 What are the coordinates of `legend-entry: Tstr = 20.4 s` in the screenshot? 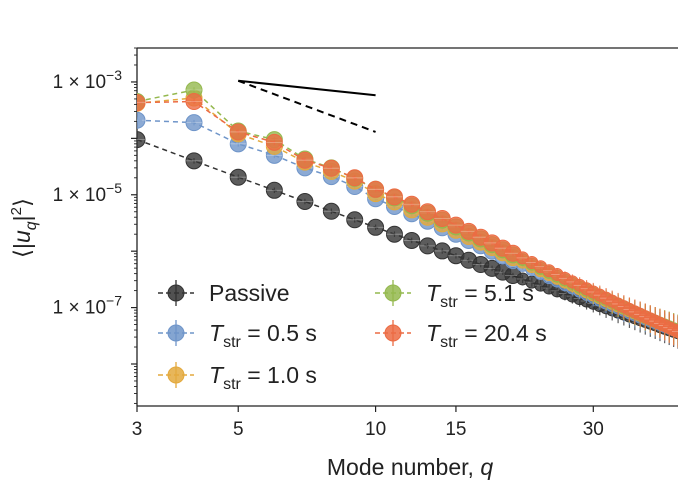 It's located at (461, 335).